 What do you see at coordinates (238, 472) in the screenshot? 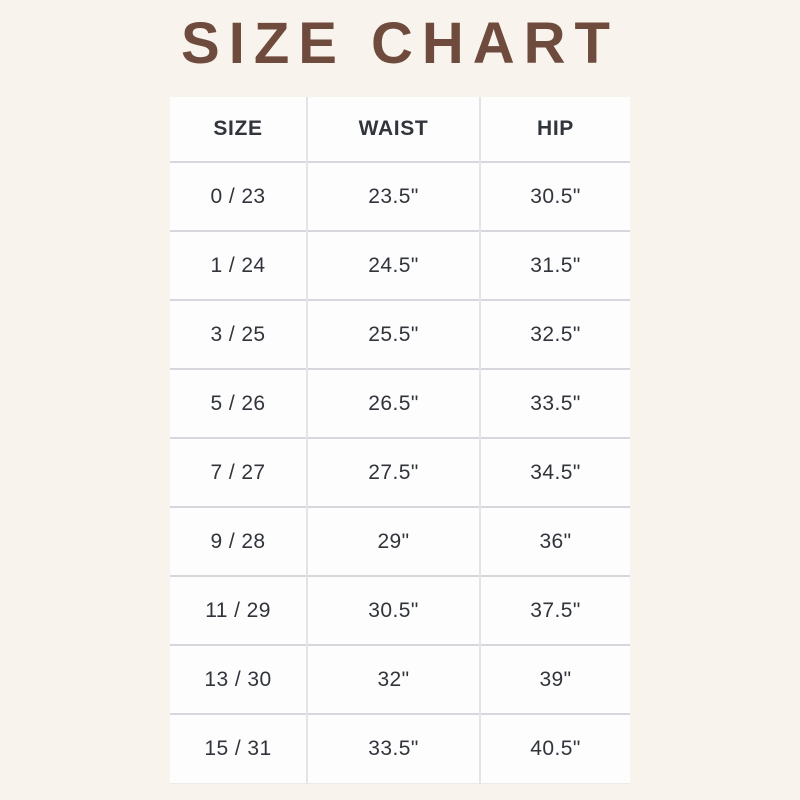
I see `size-cell: 7 / 27` at bounding box center [238, 472].